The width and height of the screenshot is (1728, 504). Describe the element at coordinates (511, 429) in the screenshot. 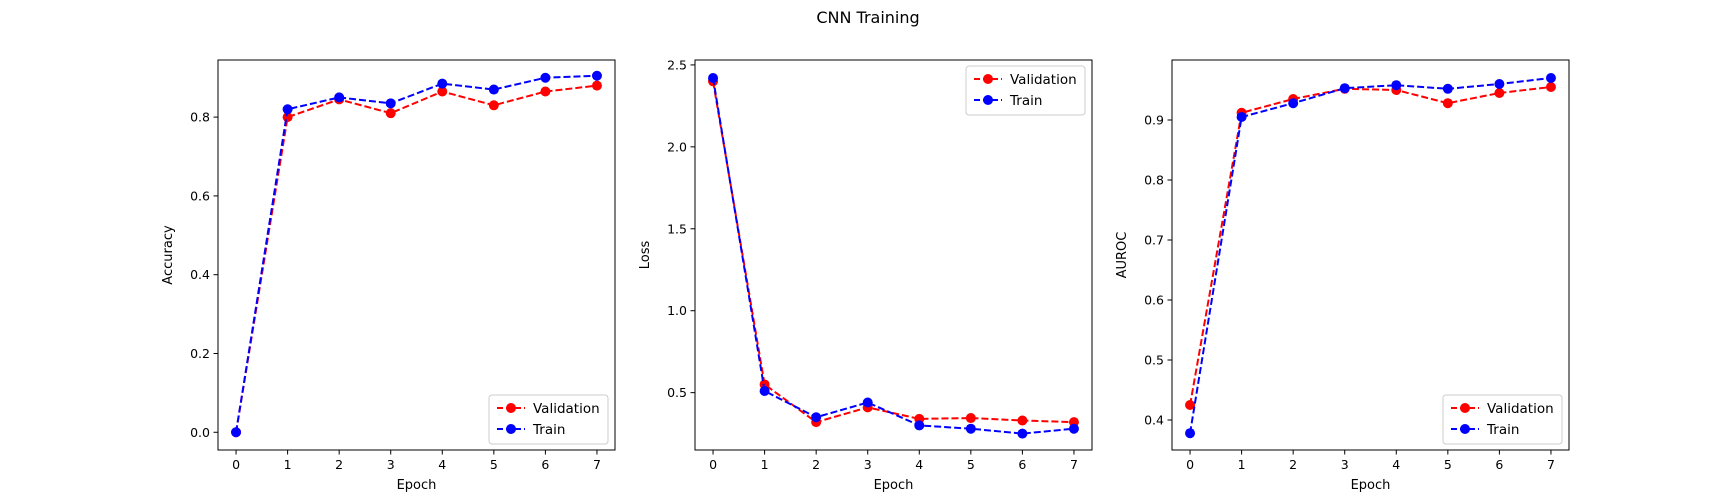

I see `legend-marker-train` at that location.